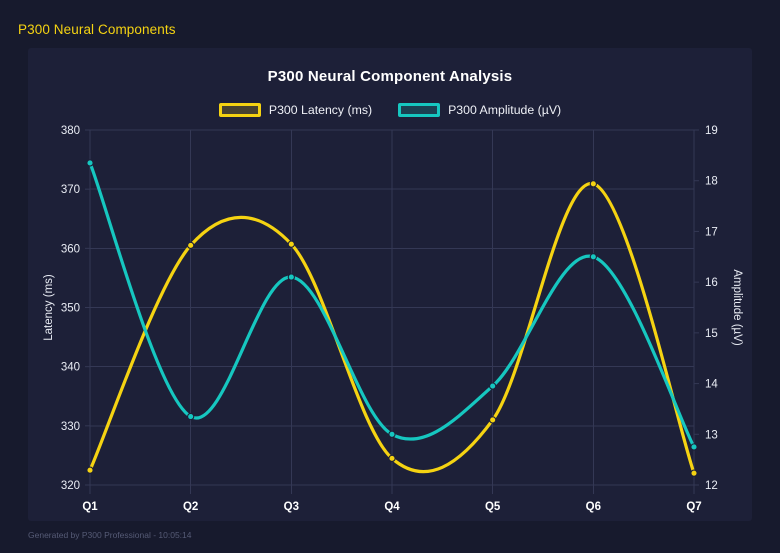 The image size is (780, 553). What do you see at coordinates (291, 507) in the screenshot?
I see `svg-text: Q3` at bounding box center [291, 507].